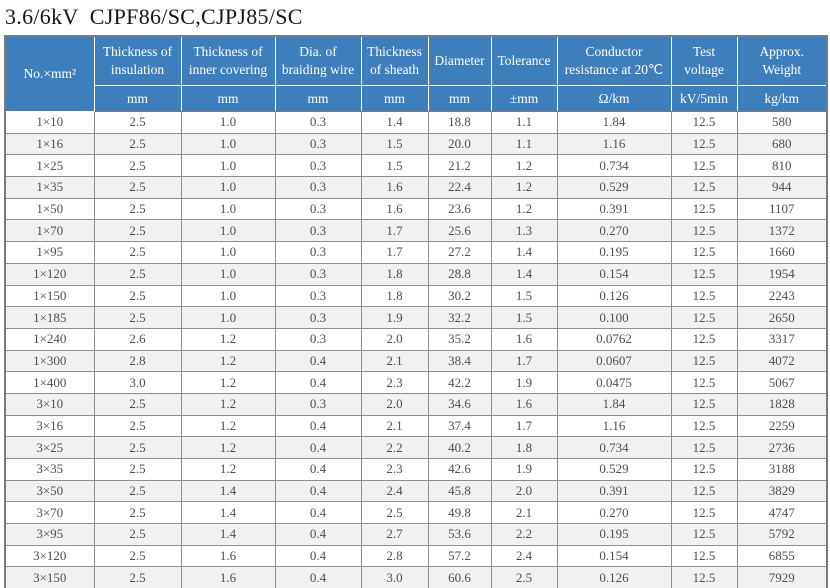  I want to click on table-row: 1×10 2.5 1.0 0.3 1.4 18.8 1.1 1.84 12.5 580, so click(416, 122).